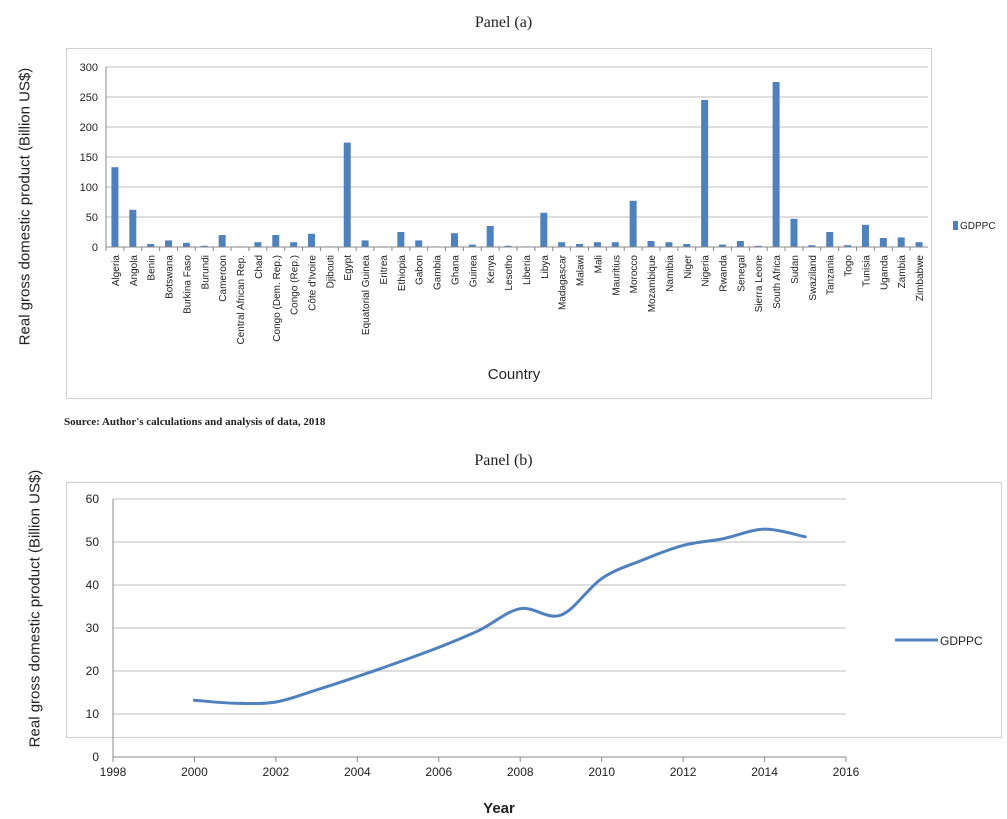  What do you see at coordinates (503, 460) in the screenshot?
I see `panel-b-title: Panel (b)` at bounding box center [503, 460].